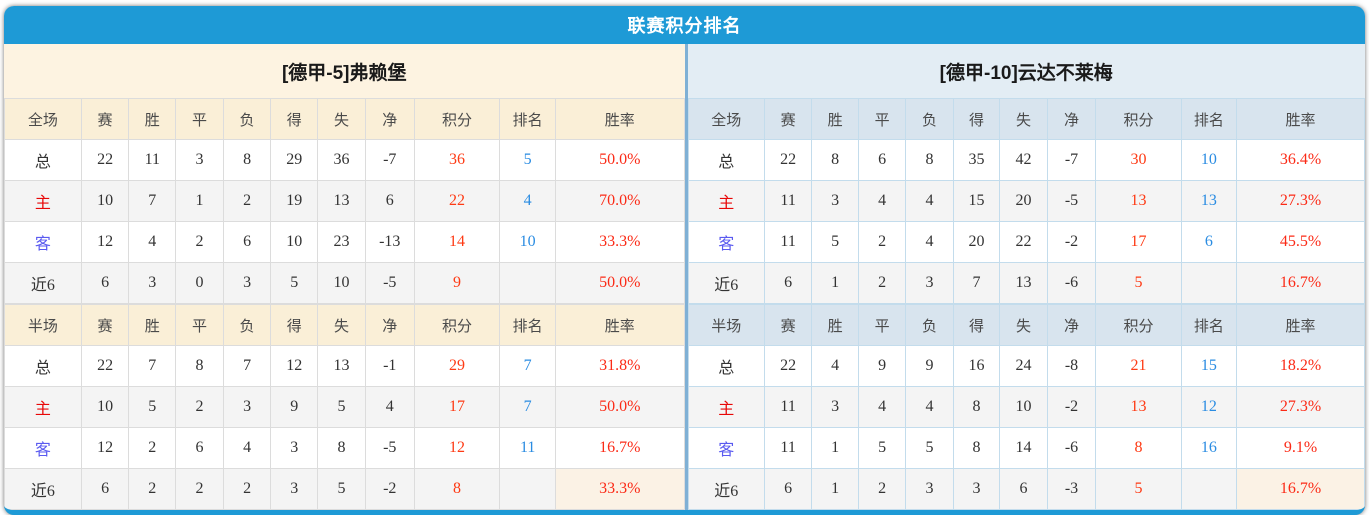 The width and height of the screenshot is (1369, 515). I want to click on scope-header: 半场, so click(43, 325).